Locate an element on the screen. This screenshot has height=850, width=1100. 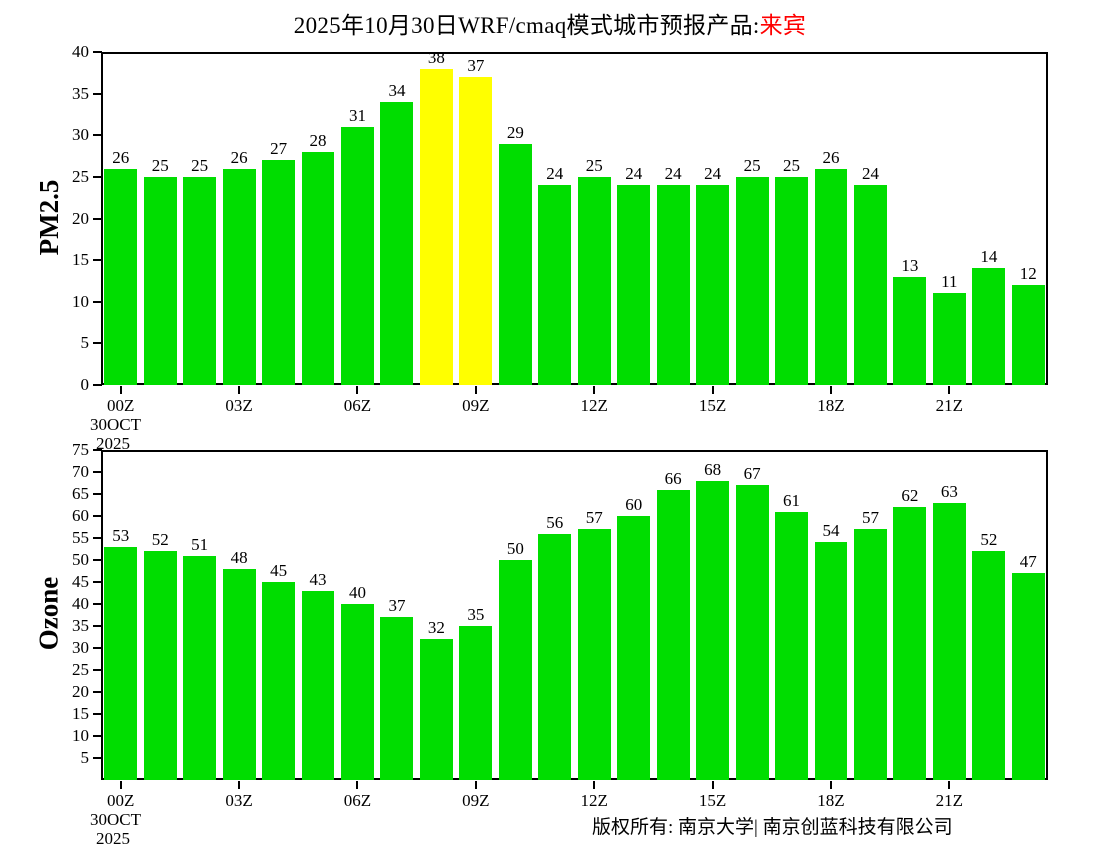
y-tick-label: 45 is located at coordinates (80, 581).